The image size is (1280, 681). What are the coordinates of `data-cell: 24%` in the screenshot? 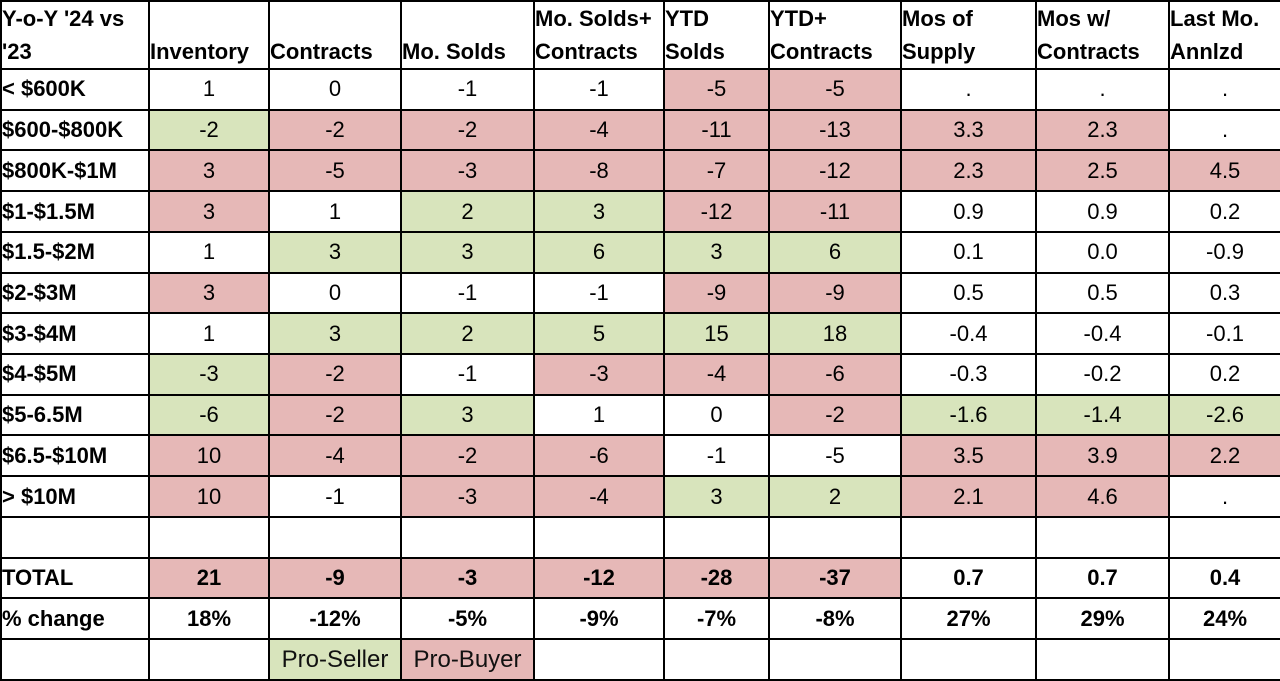 It's located at (1224, 619).